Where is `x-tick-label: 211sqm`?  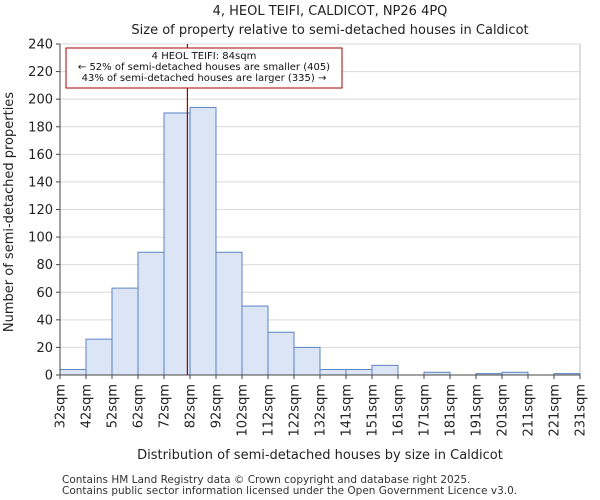 x-tick-label: 211sqm is located at coordinates (529, 410).